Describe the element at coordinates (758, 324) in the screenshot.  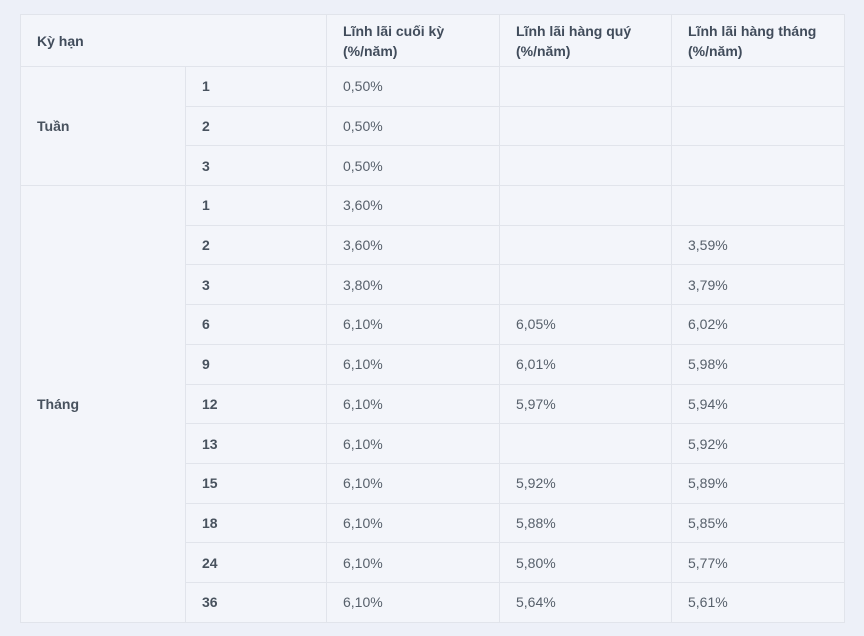
I see `monthly-cell: 6,02%` at that location.